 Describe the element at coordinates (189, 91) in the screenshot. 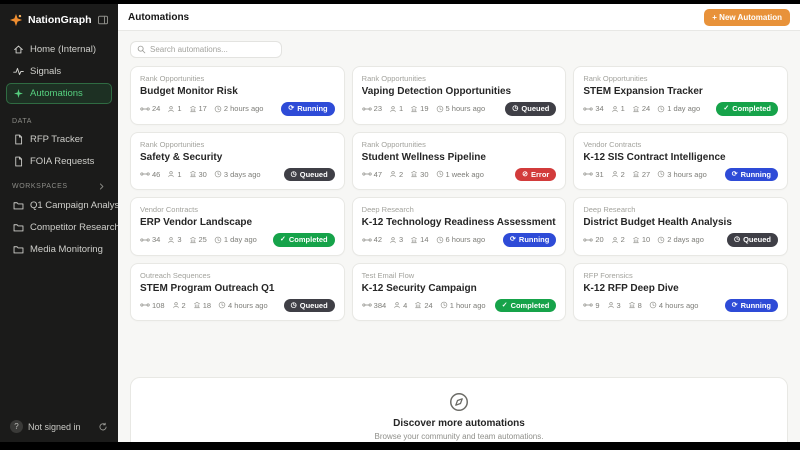

I see `card-title: Budget Monitor Risk` at that location.